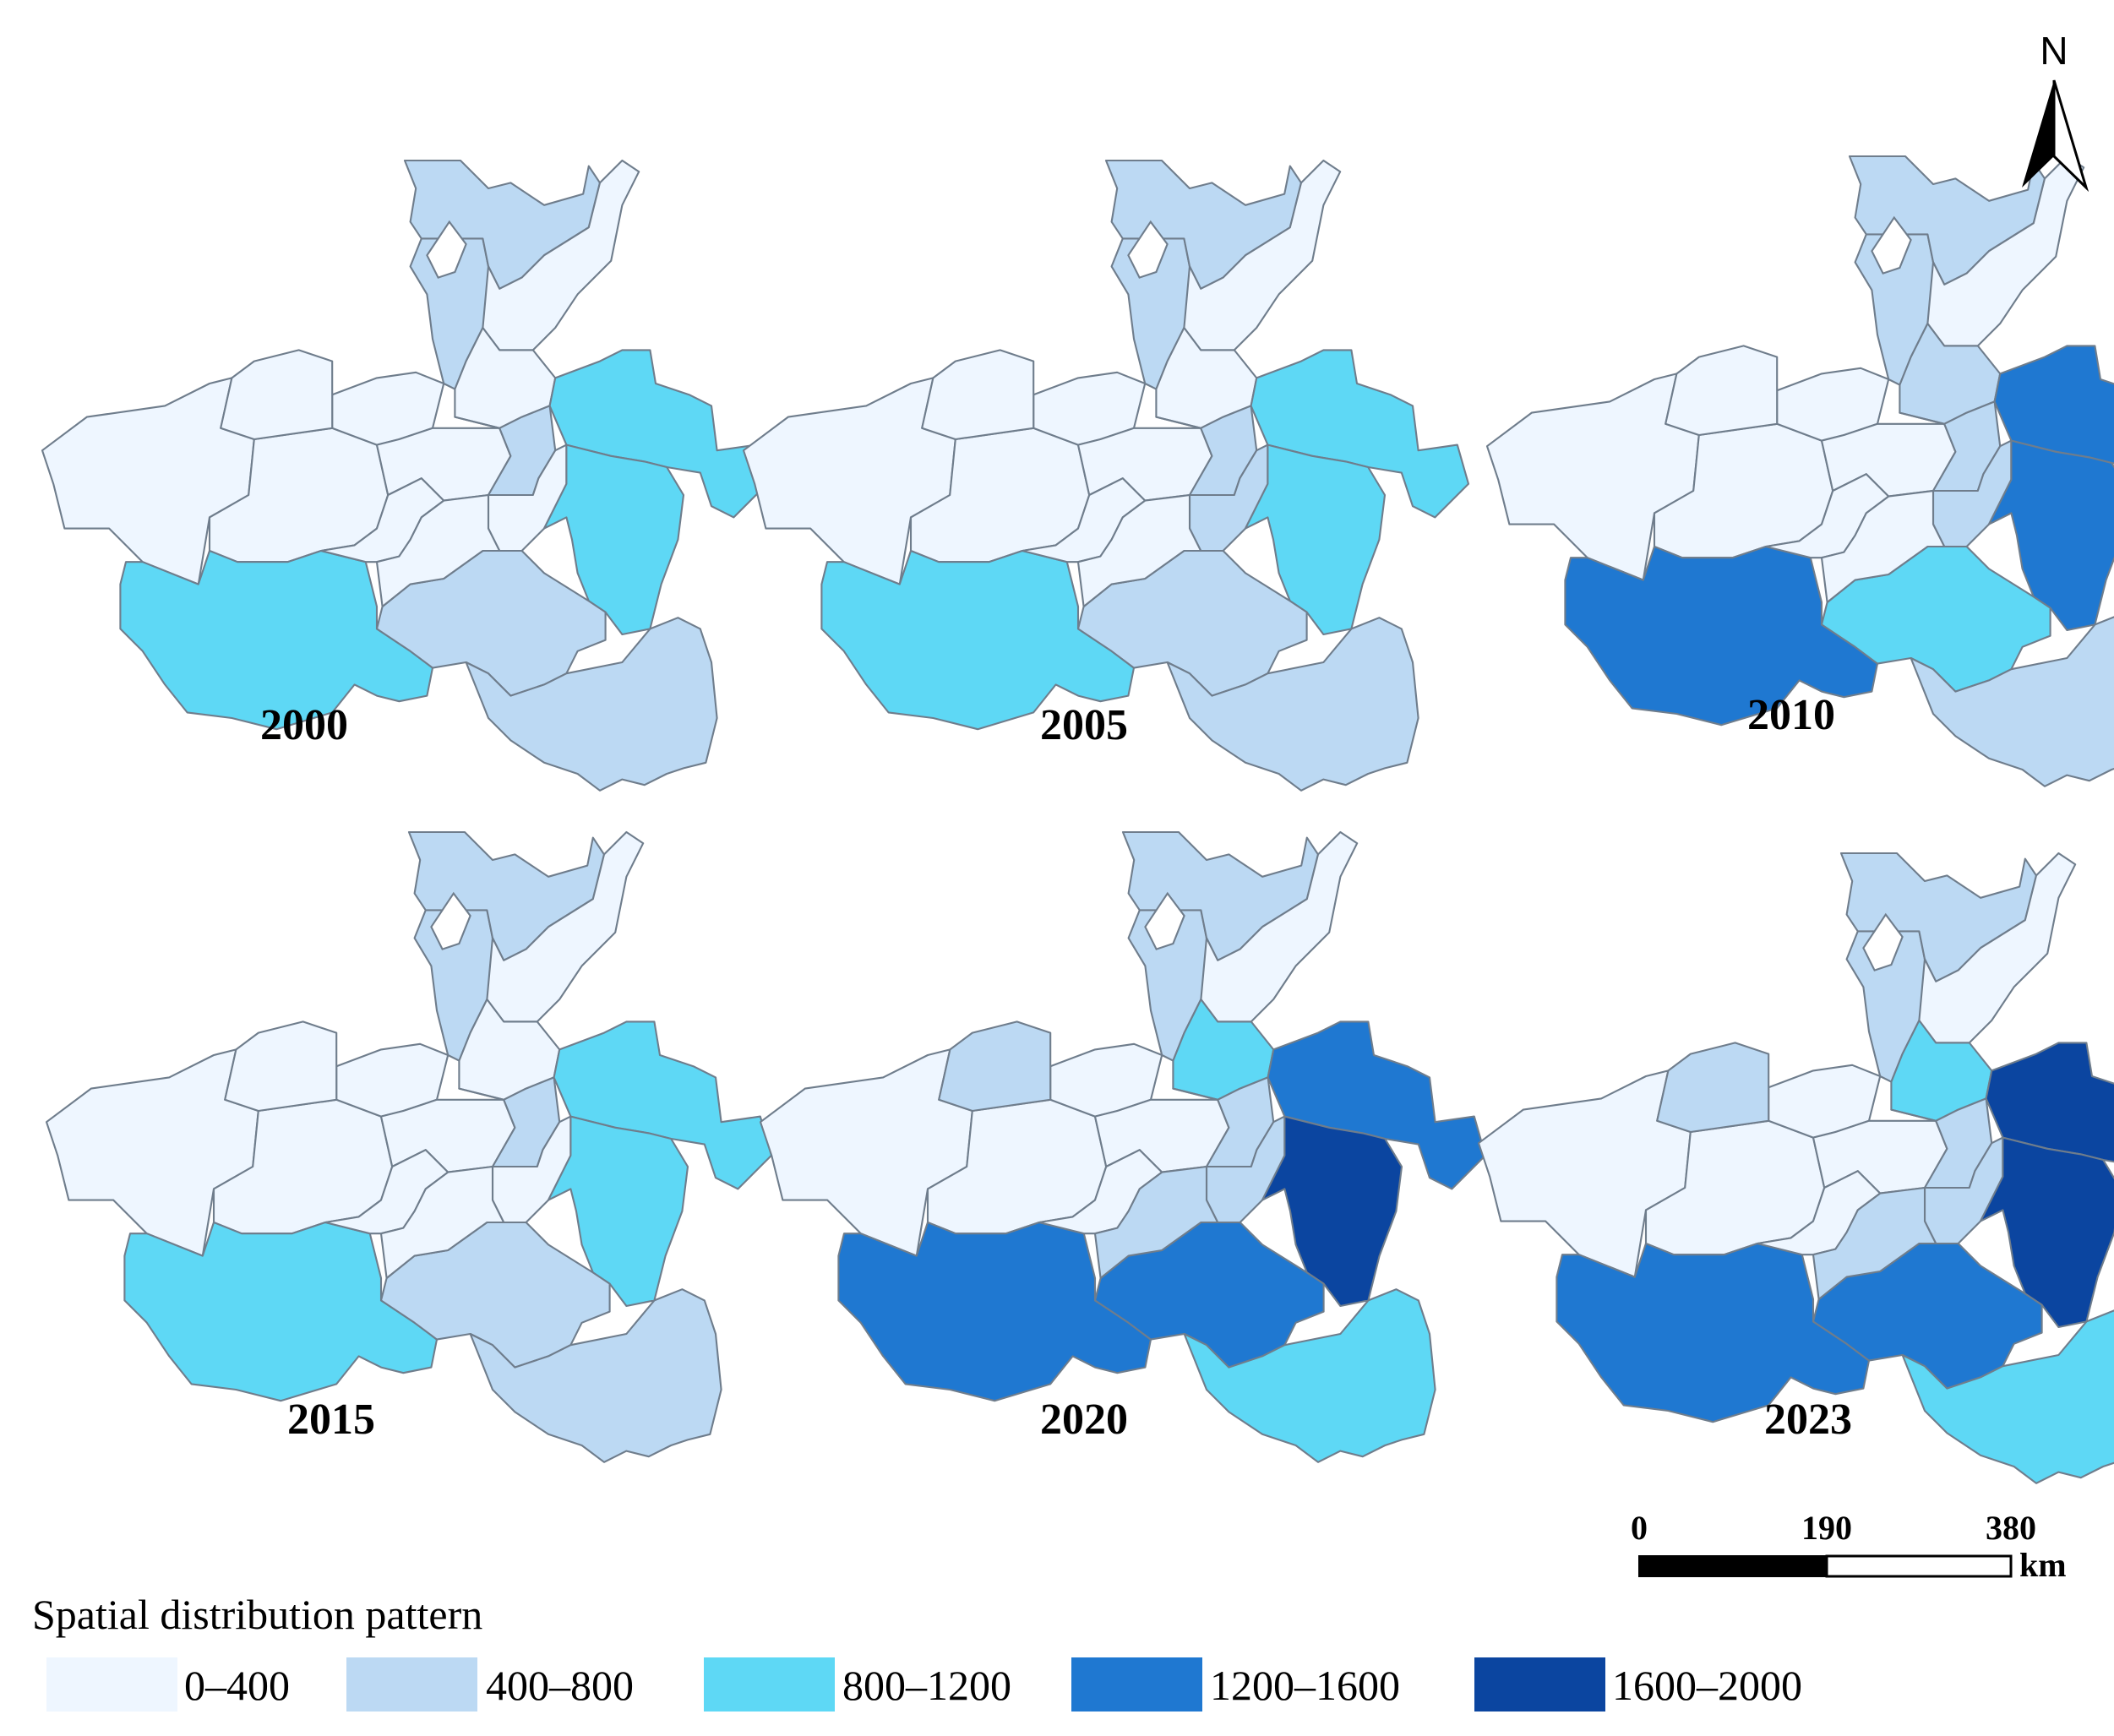  What do you see at coordinates (978, 395) in the screenshot?
I see `region-4-2005` at bounding box center [978, 395].